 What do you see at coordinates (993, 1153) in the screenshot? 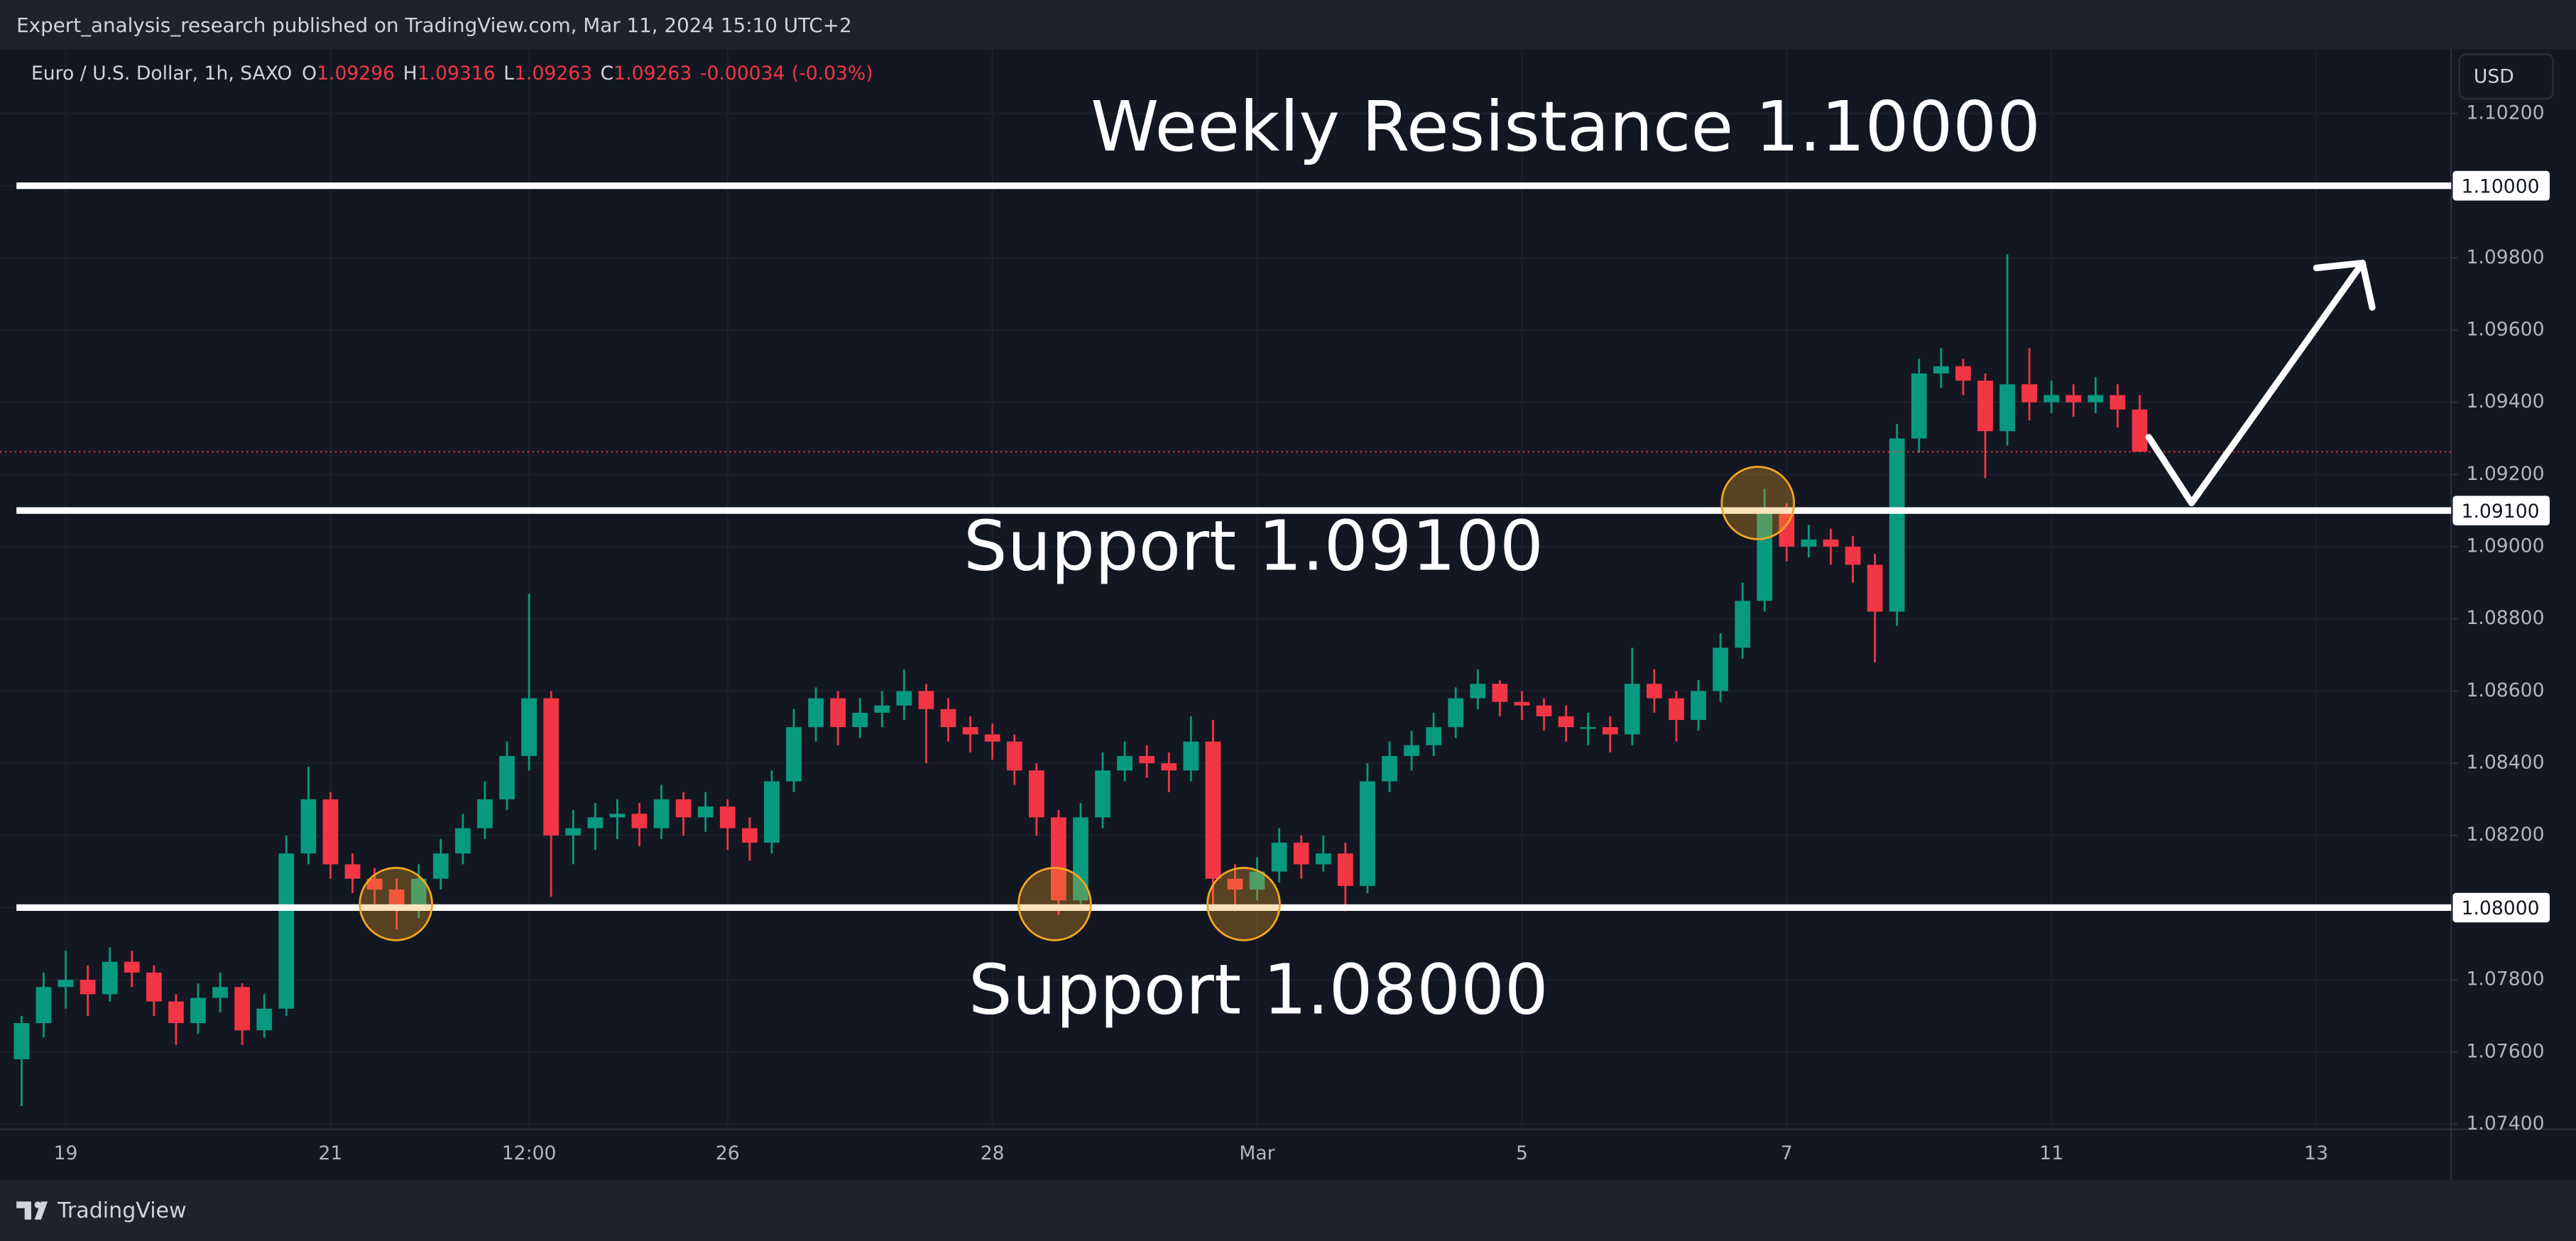
I see `x-tick-label: 28` at bounding box center [993, 1153].